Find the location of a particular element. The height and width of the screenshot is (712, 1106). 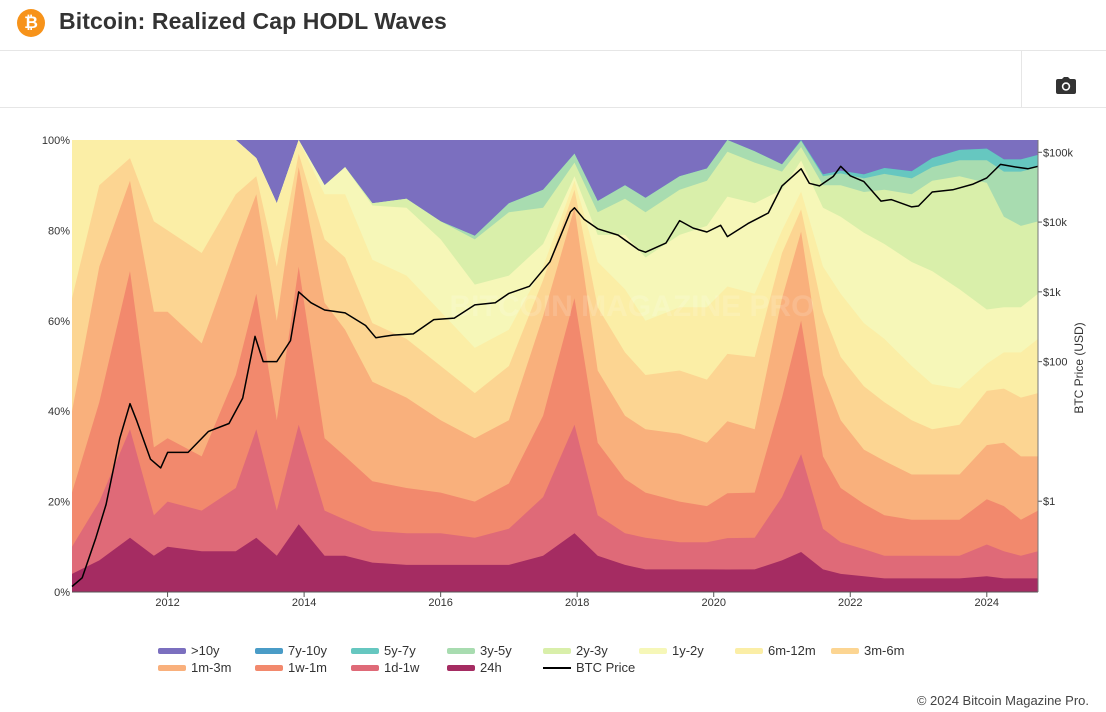

legend-label: >10y is located at coordinates (205, 650).